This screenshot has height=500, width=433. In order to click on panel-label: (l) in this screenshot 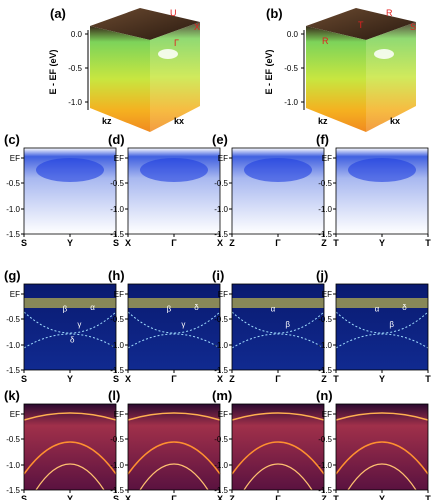, I will do `click(114, 395)`.